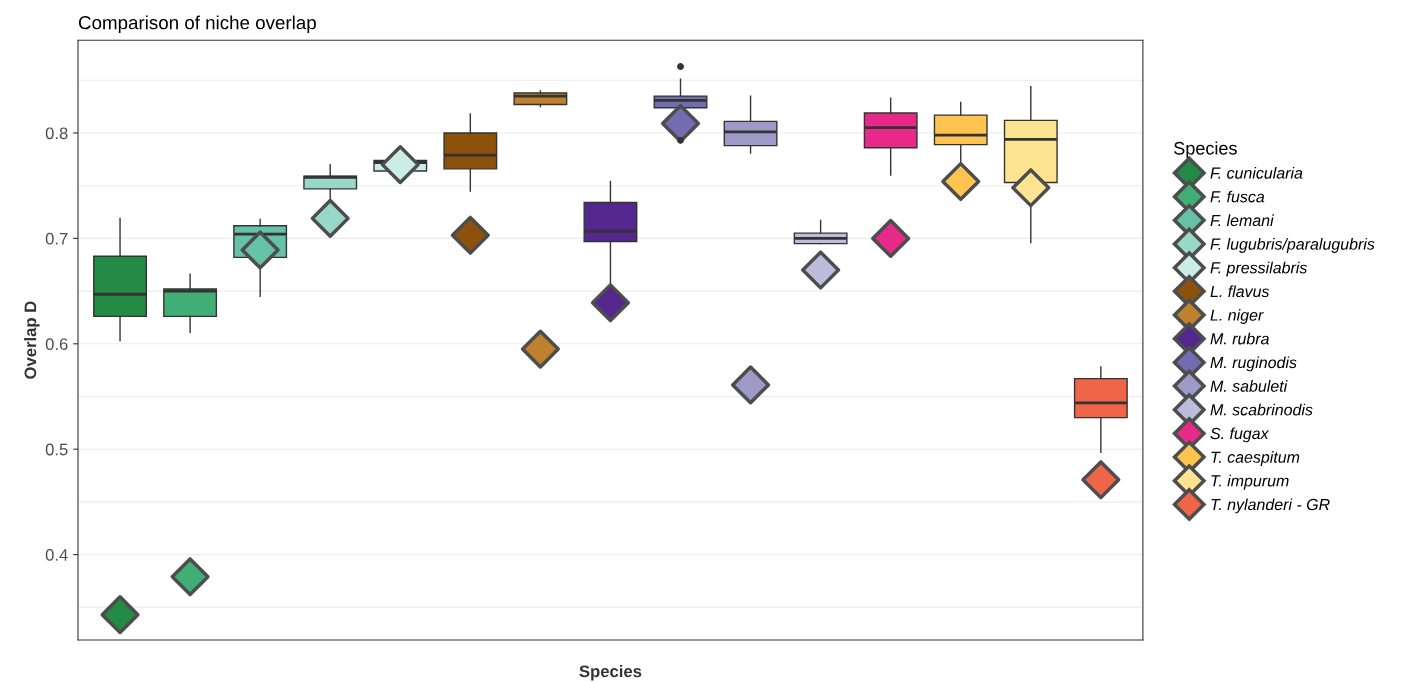 The height and width of the screenshot is (682, 1403). Describe the element at coordinates (56, 238) in the screenshot. I see `y-tick-label: 0.7` at that location.